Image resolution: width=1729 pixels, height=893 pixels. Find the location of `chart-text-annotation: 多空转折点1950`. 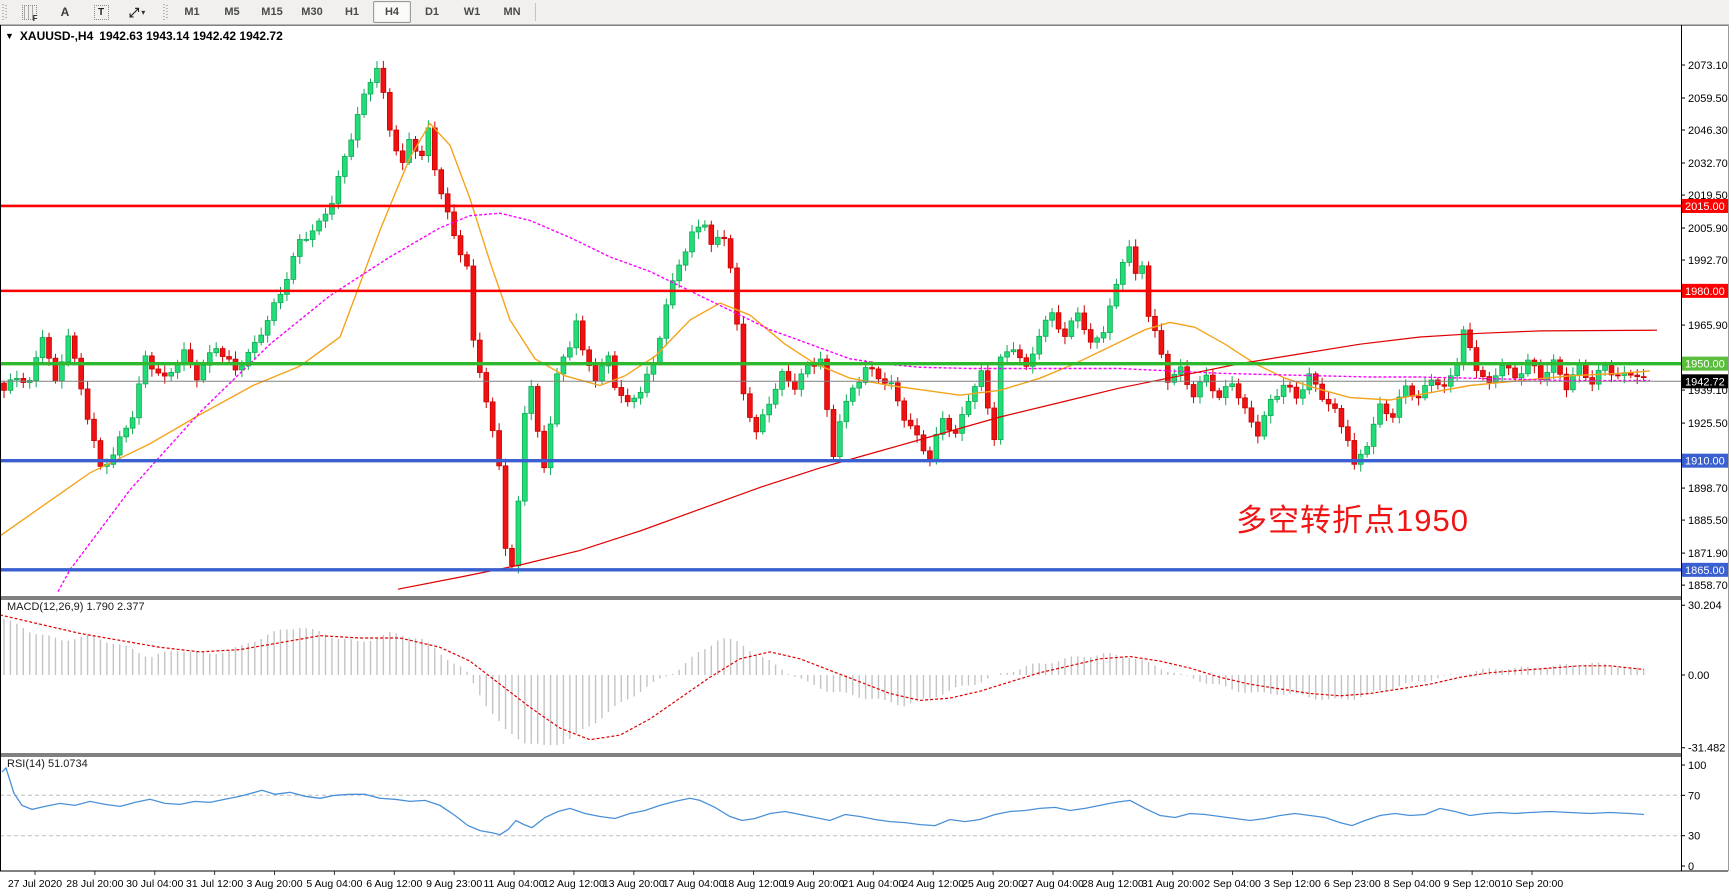

chart-text-annotation: 多空转折点1950 is located at coordinates (1352, 520).